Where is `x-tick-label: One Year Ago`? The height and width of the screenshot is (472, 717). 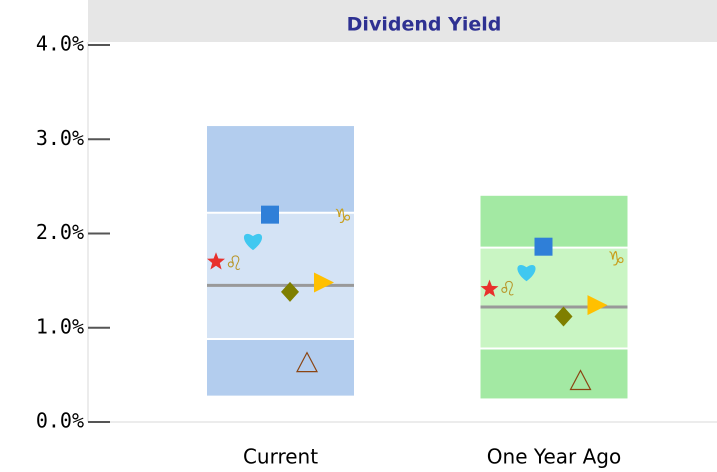 x-tick-label: One Year Ago is located at coordinates (554, 457).